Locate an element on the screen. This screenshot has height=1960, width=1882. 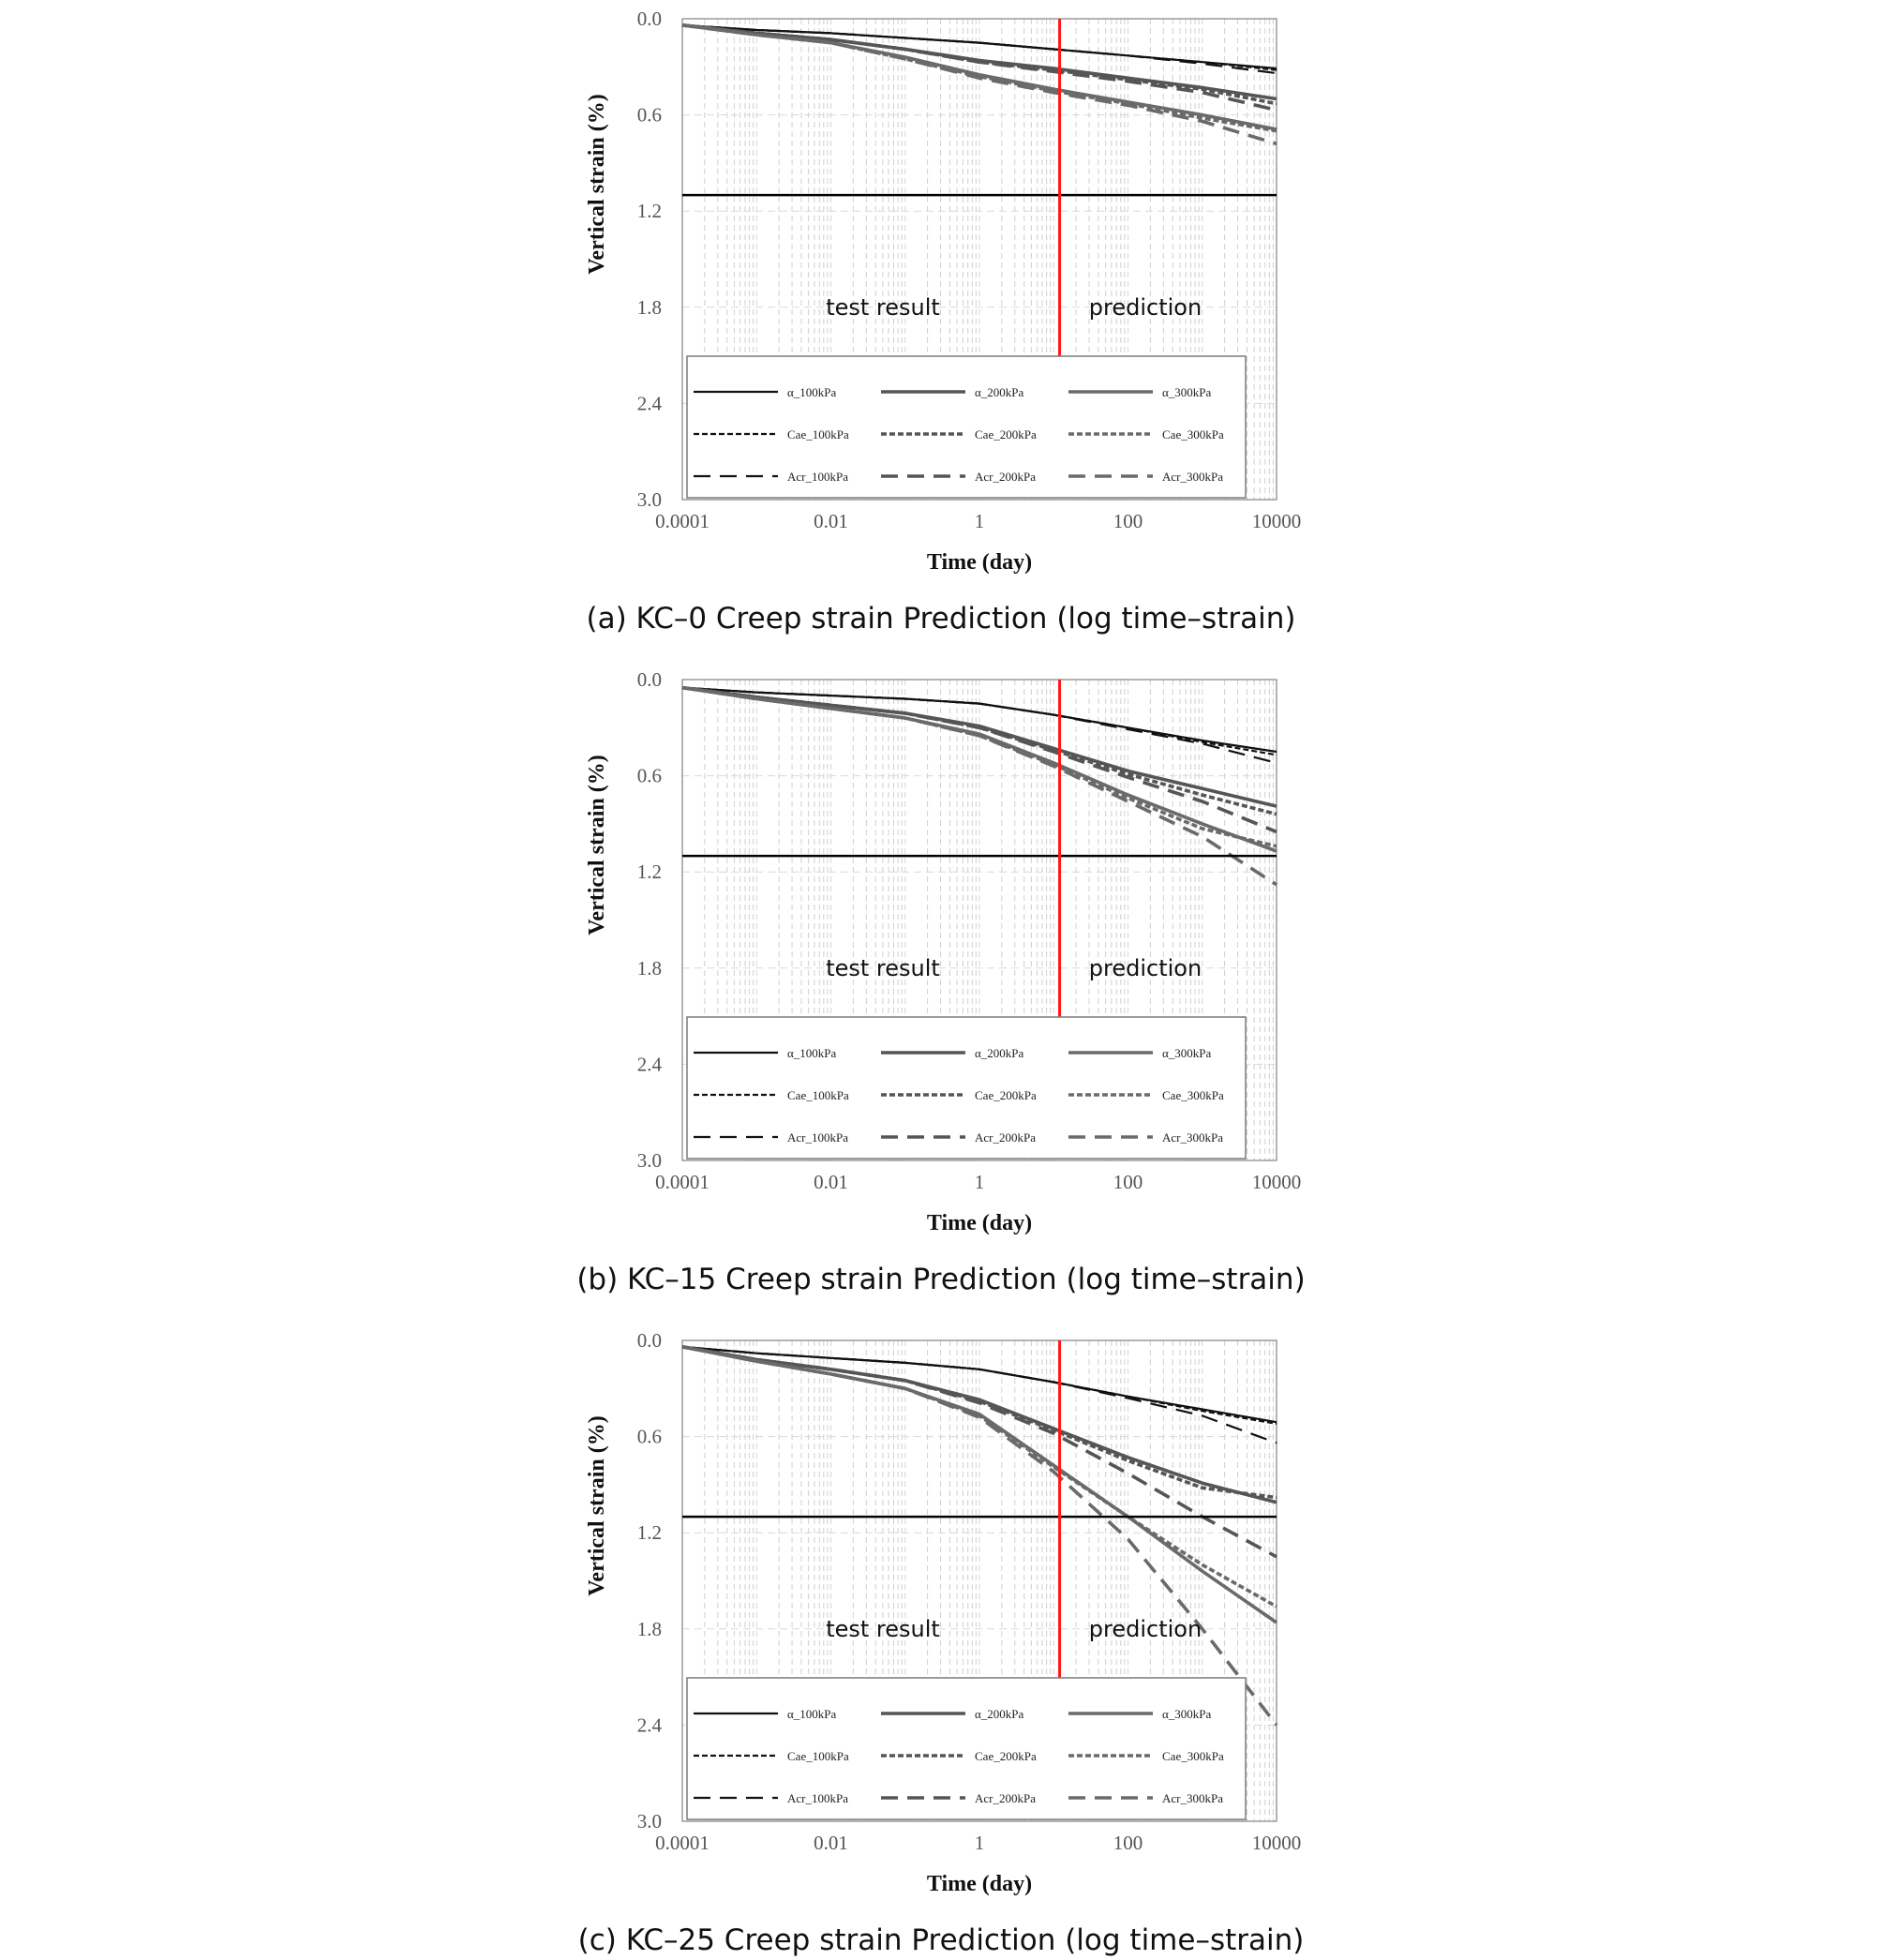
series-line-Cae-200kPa is located at coordinates (979, 1423).